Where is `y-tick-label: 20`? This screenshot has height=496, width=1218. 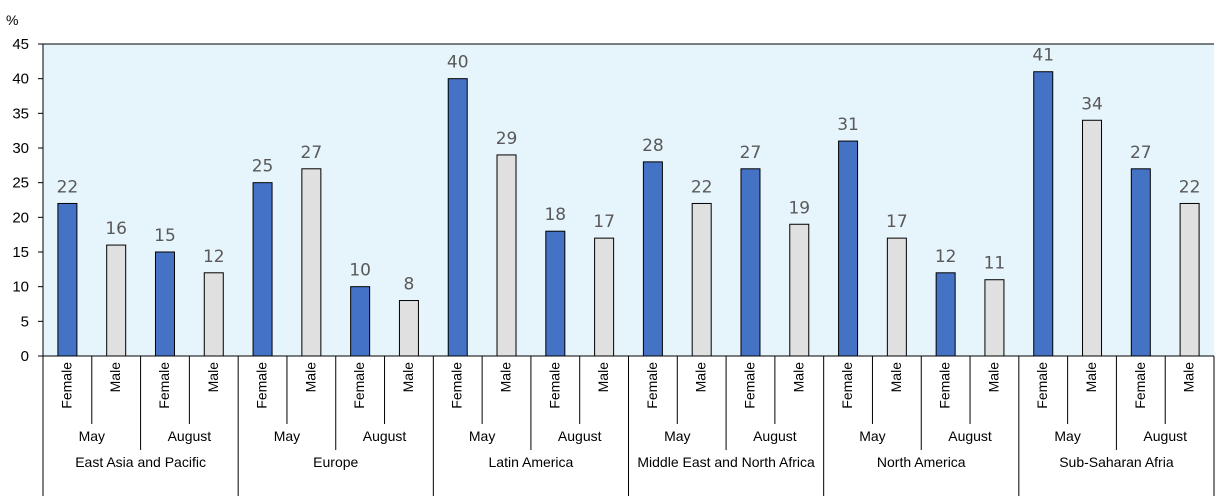
y-tick-label: 20 is located at coordinates (20, 217).